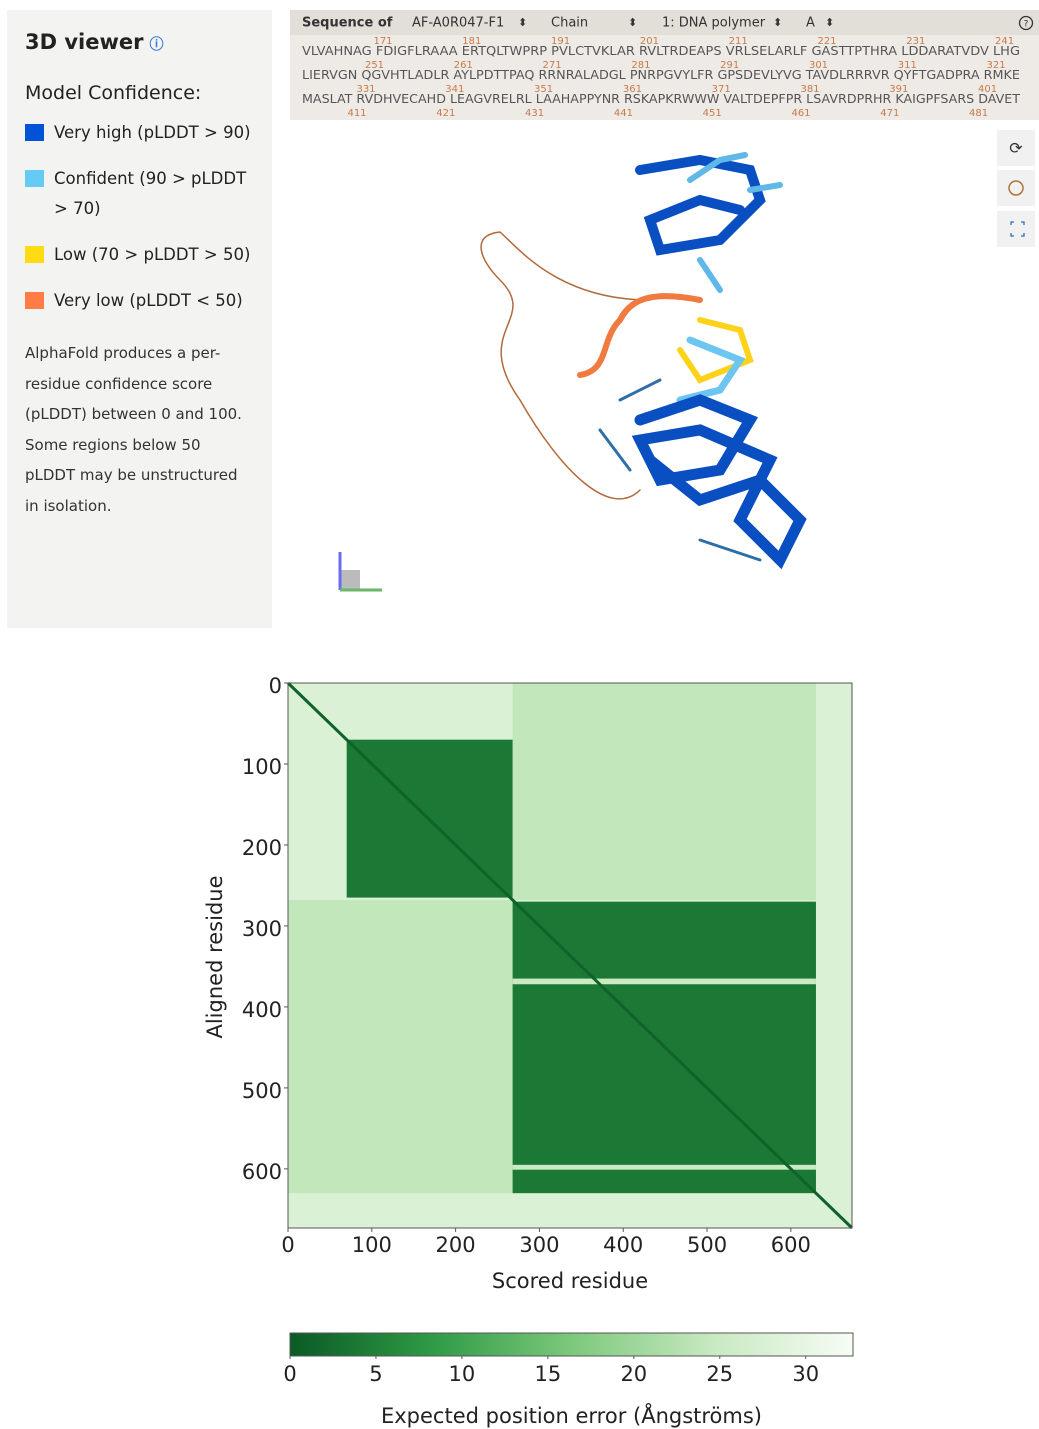 This screenshot has height=1429, width=1039. What do you see at coordinates (987, 89) in the screenshot?
I see `residue-number: 401` at bounding box center [987, 89].